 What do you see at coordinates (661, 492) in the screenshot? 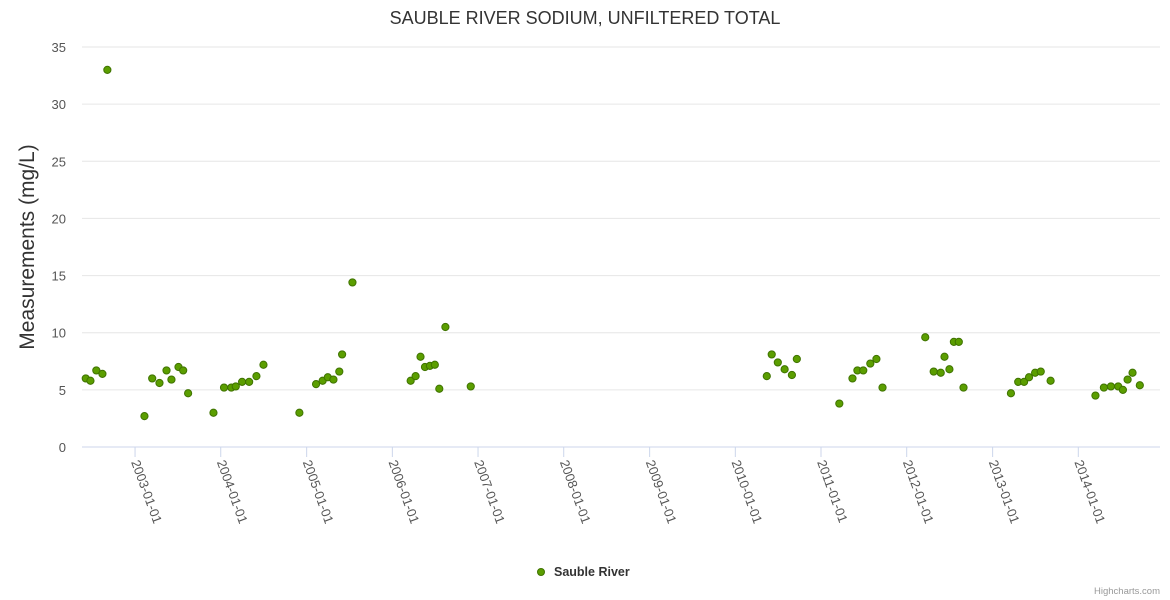
I see `x-tick-label: 2009-01-01` at bounding box center [661, 492].